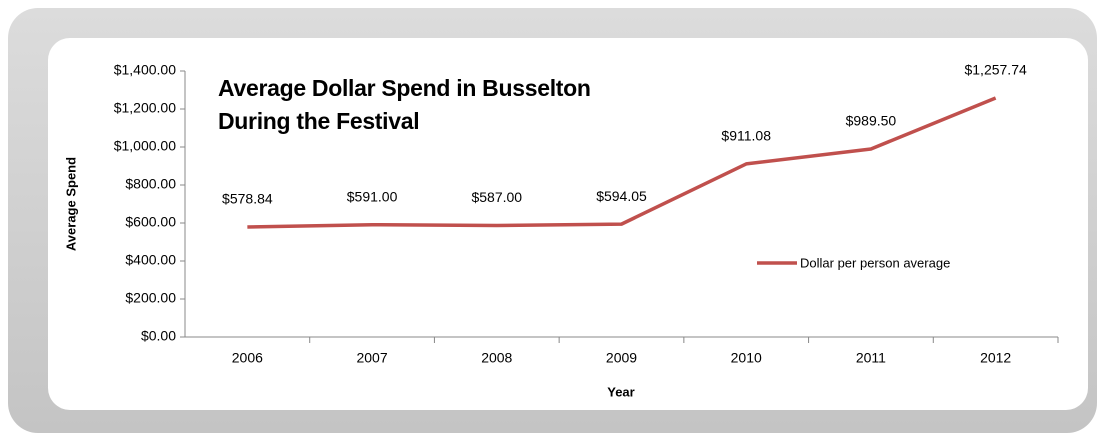 This screenshot has width=1105, height=441. What do you see at coordinates (875, 262) in the screenshot?
I see `legend-label: Dollar per person average` at bounding box center [875, 262].